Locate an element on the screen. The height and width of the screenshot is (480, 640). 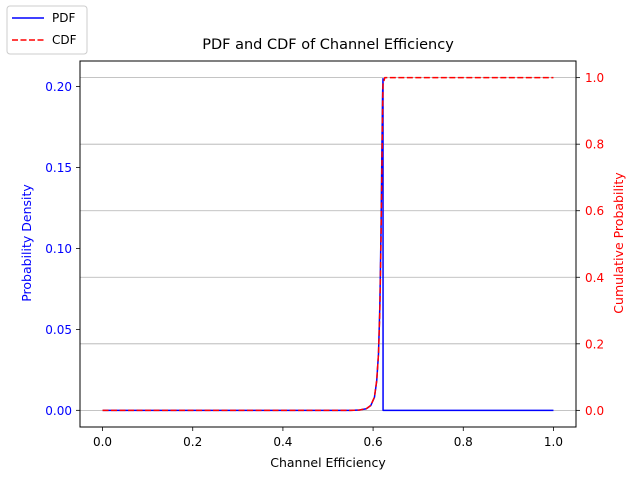
y-left-tick-label: 0.20 is located at coordinates (58, 87).